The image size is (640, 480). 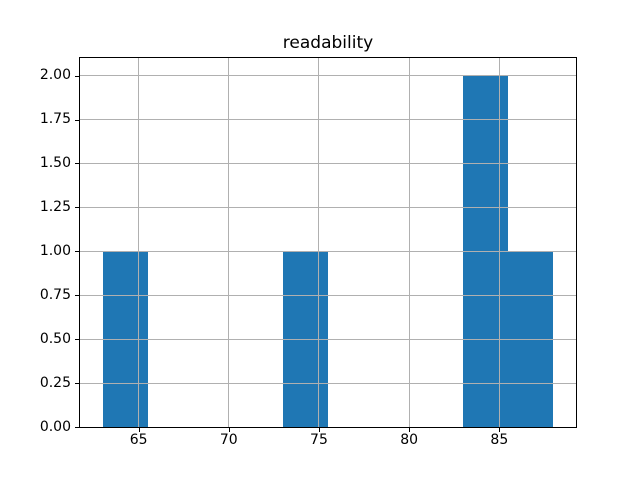 I want to click on y-tick-label: 1.25, so click(x=55, y=206).